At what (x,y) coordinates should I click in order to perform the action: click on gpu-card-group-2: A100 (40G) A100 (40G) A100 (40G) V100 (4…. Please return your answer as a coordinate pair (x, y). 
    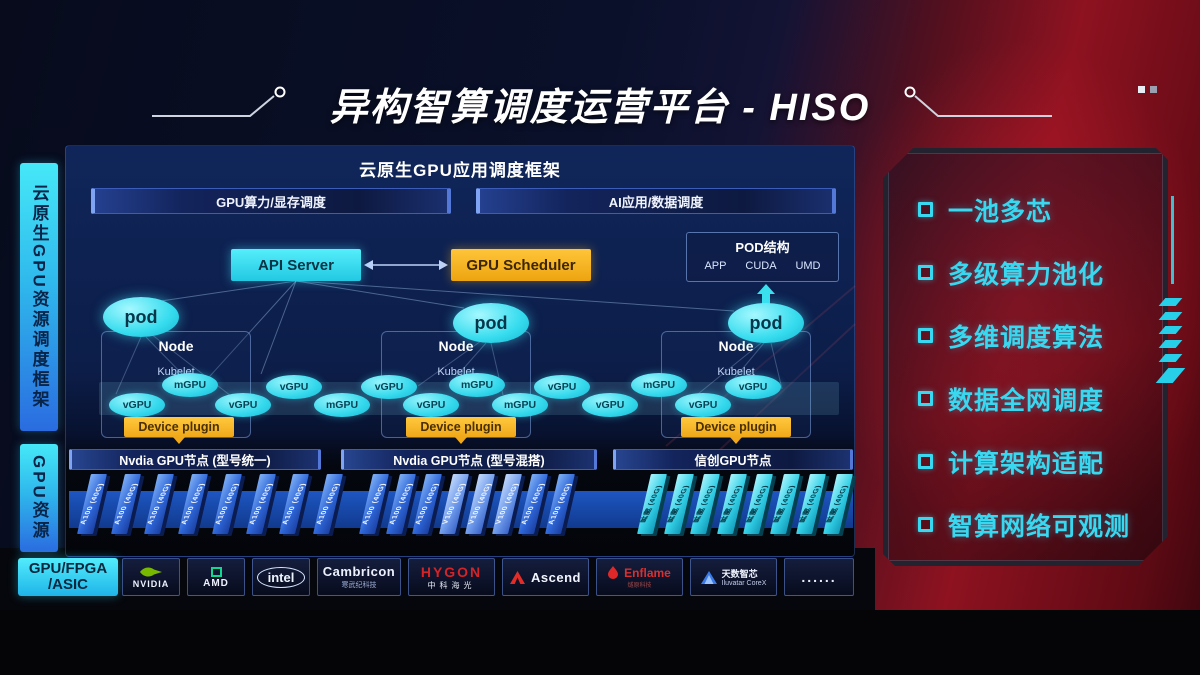
    Looking at the image, I should click on (467, 506).